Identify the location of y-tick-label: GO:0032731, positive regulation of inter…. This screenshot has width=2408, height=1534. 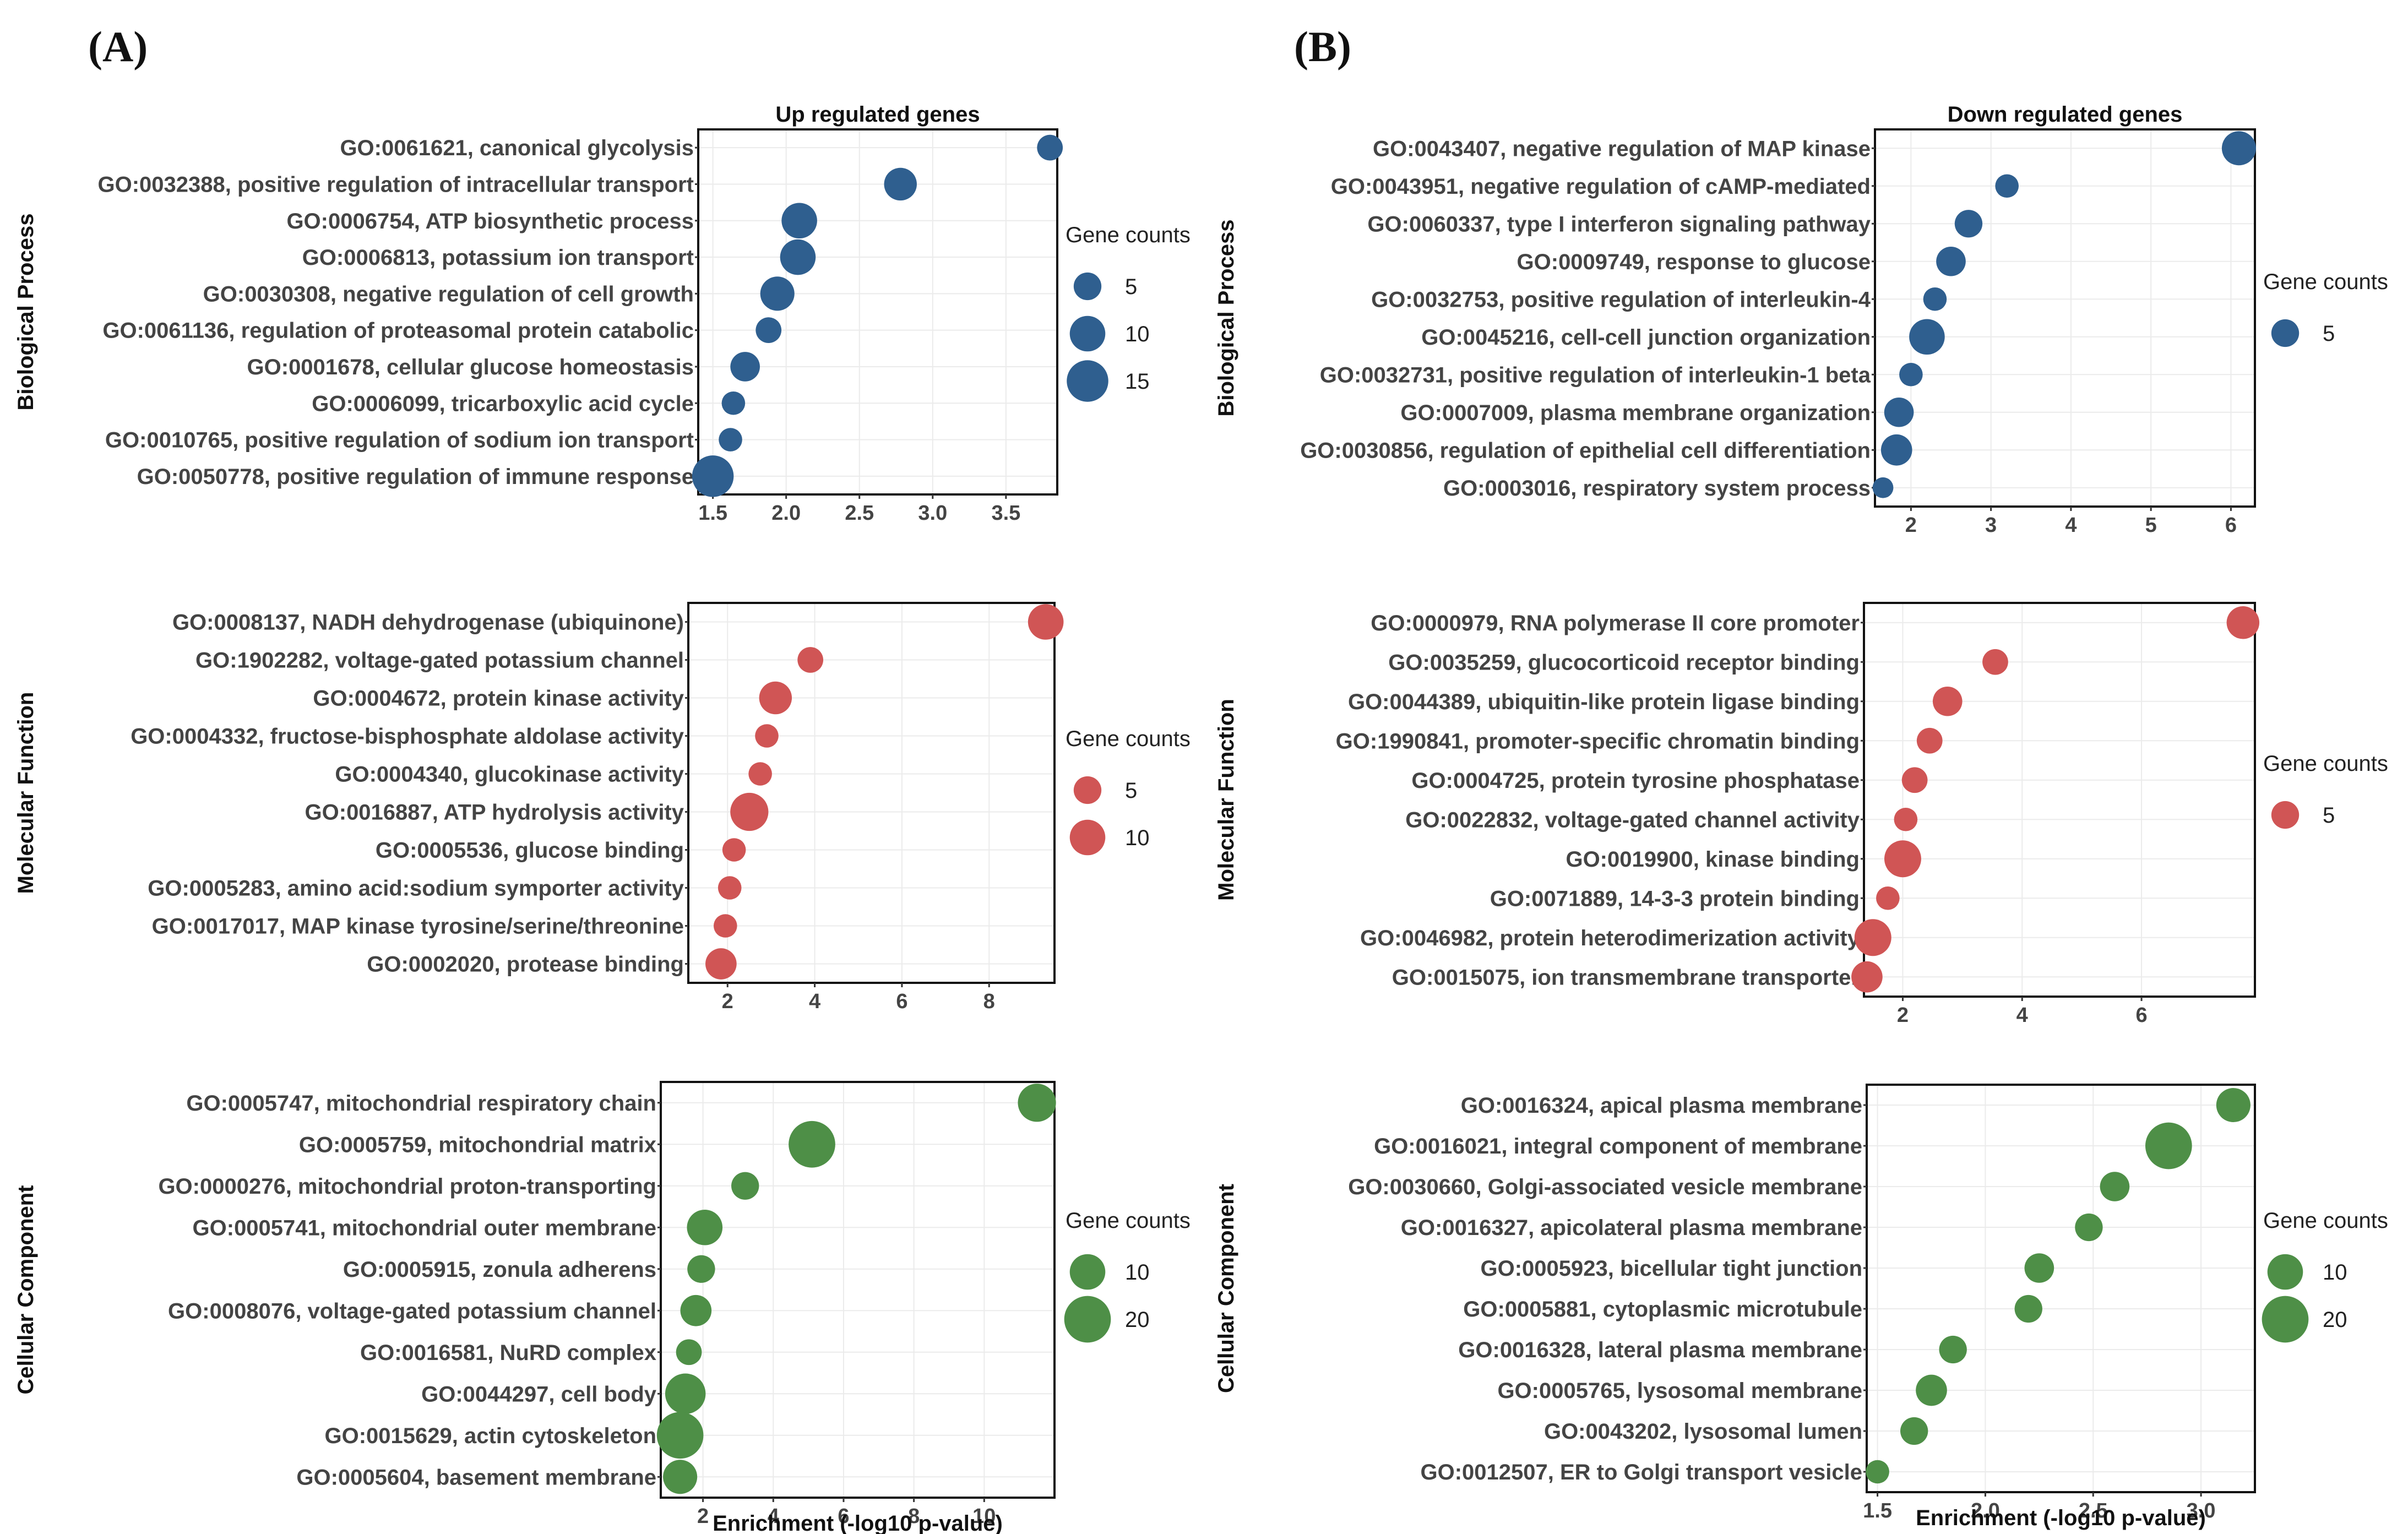
(1595, 375).